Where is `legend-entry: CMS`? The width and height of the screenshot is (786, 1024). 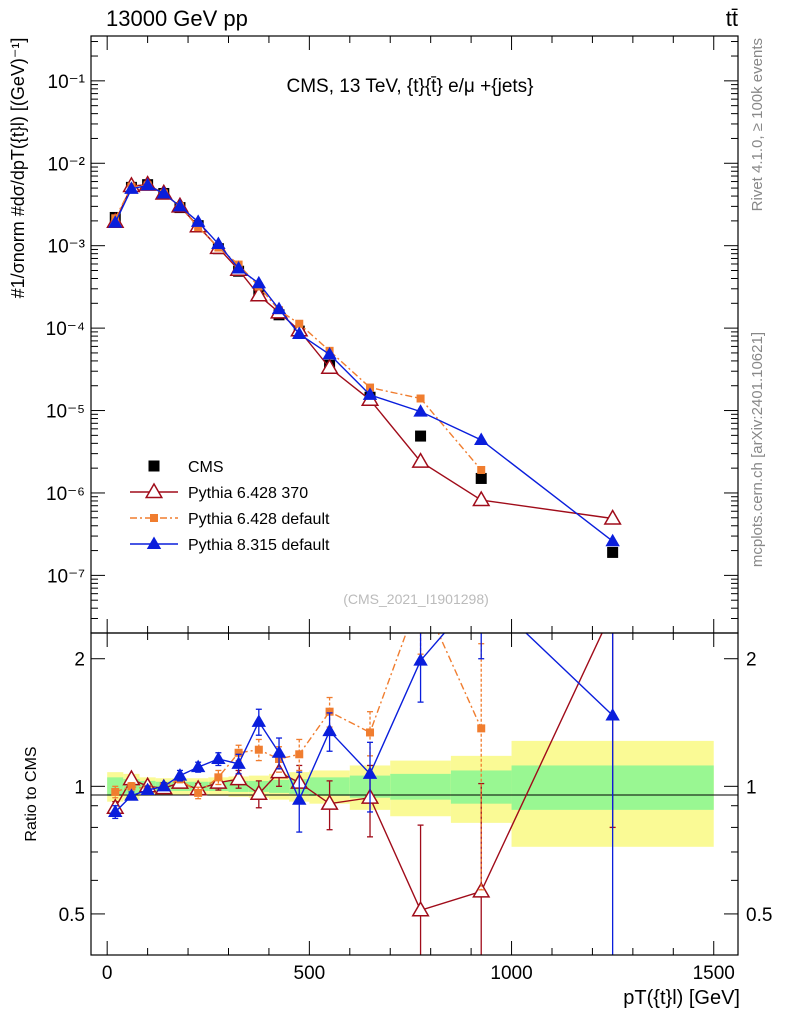 legend-entry: CMS is located at coordinates (186, 467).